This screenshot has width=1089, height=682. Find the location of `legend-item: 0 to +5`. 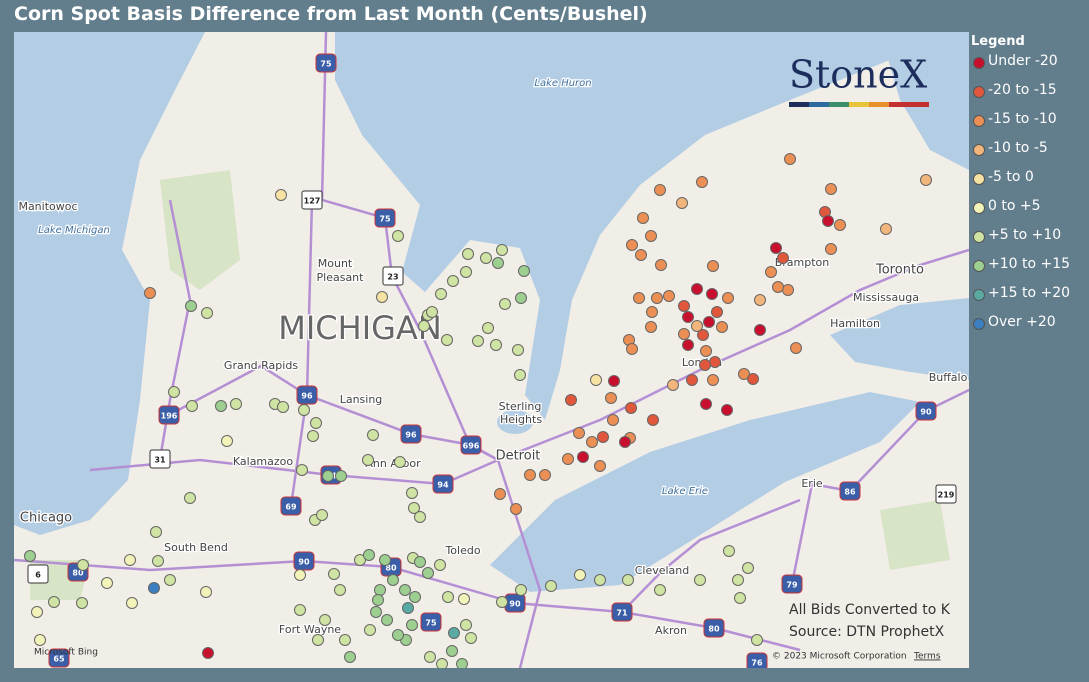

legend-item: 0 to +5 is located at coordinates (1020, 212).